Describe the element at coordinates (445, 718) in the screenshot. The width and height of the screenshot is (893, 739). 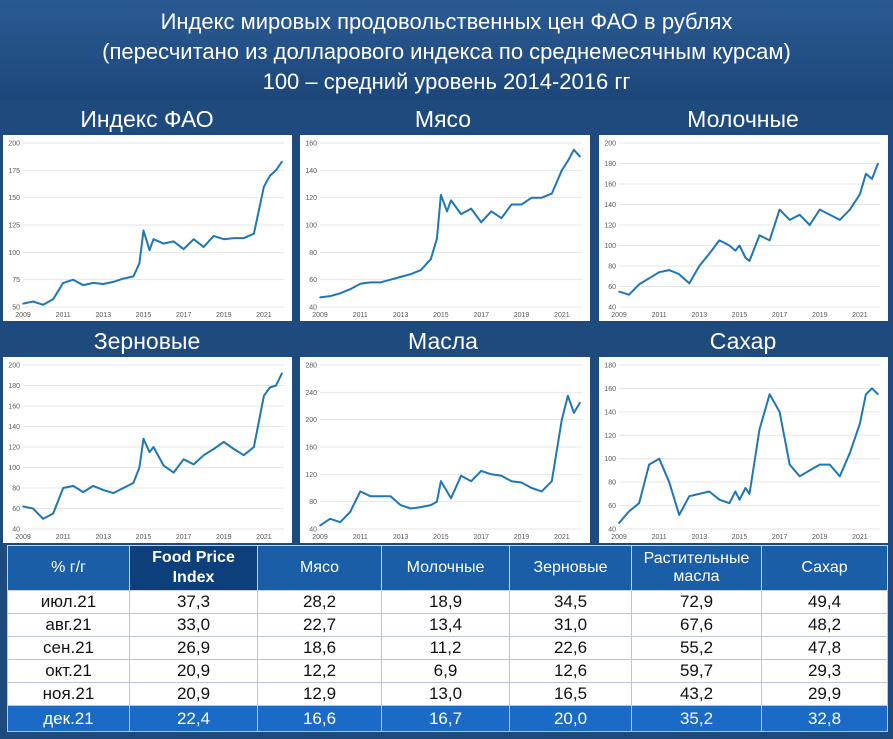
I see `cell: 16,7` at that location.